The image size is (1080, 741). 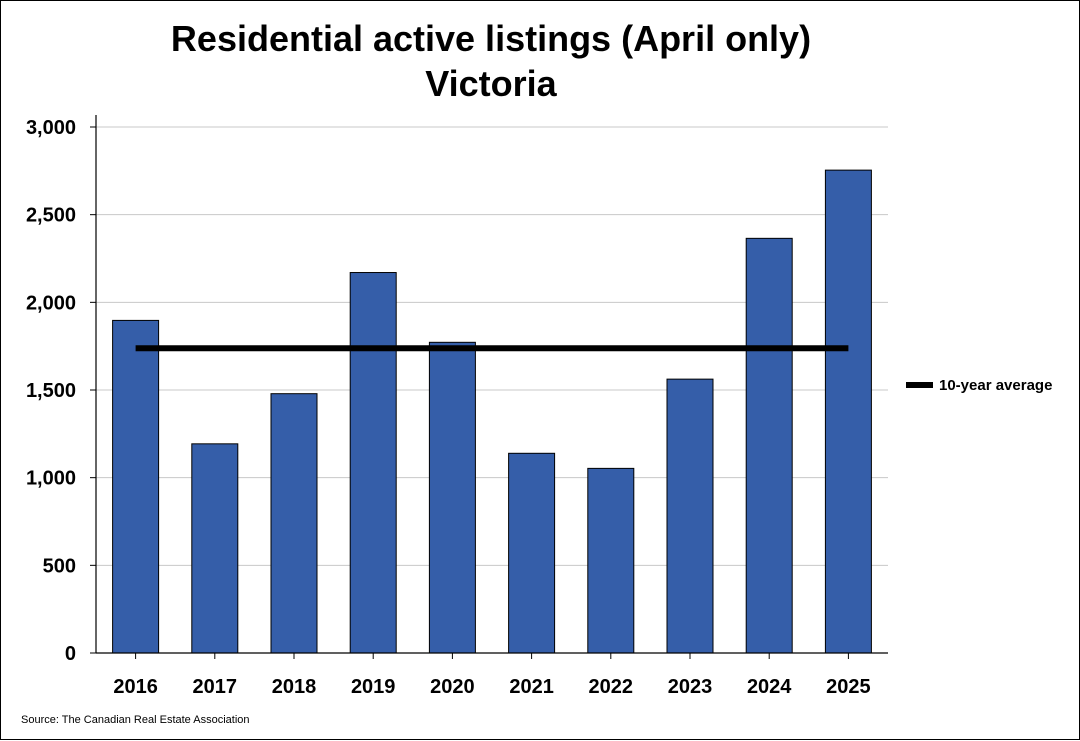 I want to click on bar-2024, so click(x=769, y=445).